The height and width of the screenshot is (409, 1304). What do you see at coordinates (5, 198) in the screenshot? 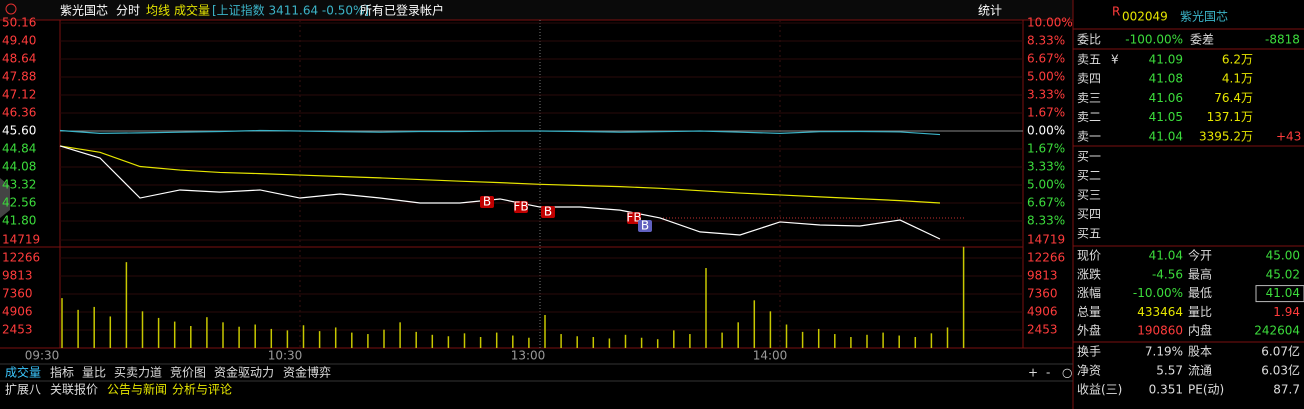
I see `side-toggle` at bounding box center [5, 198].